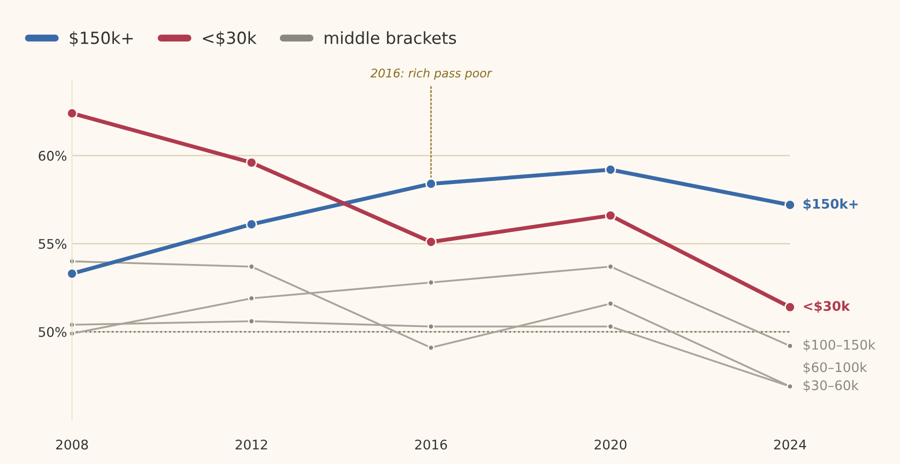  What do you see at coordinates (840, 346) in the screenshot?
I see `series-label: $100–150k` at bounding box center [840, 346].